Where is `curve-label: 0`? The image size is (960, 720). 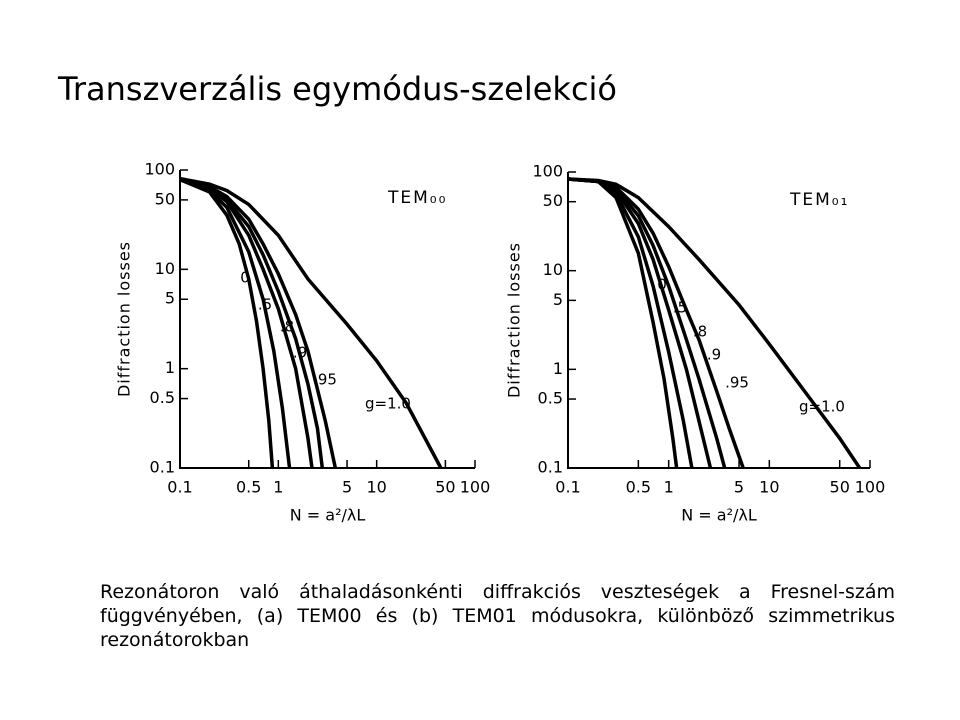 curve-label: 0 is located at coordinates (245, 278).